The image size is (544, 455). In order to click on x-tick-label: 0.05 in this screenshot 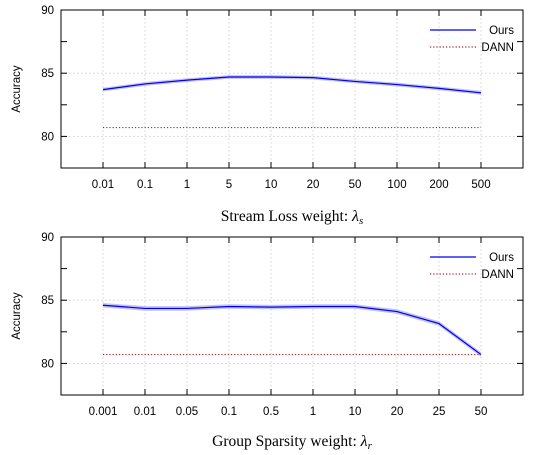, I will do `click(187, 412)`.